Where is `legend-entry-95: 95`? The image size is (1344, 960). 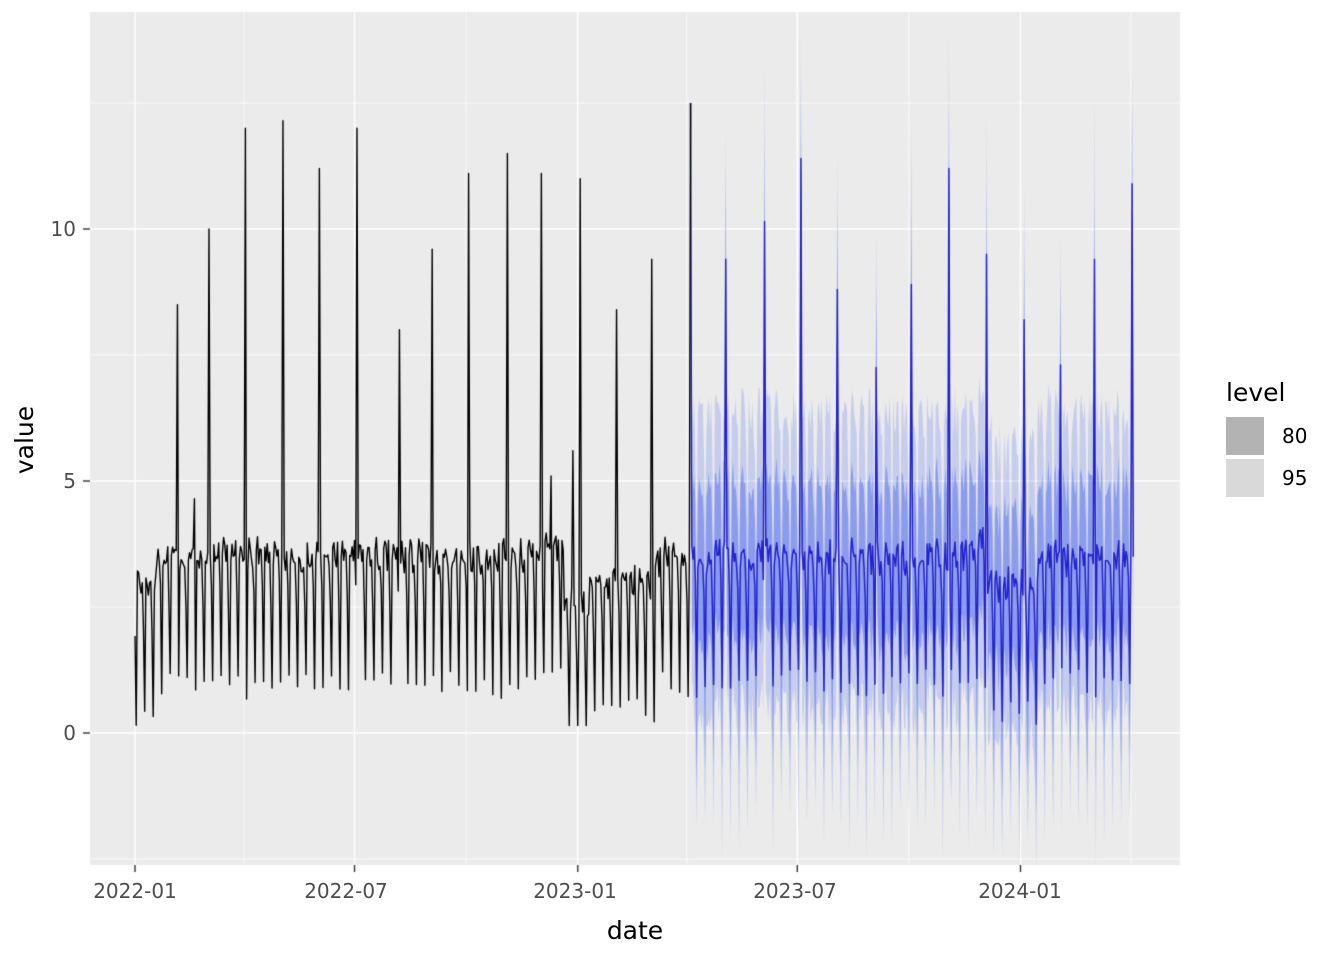
legend-entry-95: 95 is located at coordinates (1266, 478).